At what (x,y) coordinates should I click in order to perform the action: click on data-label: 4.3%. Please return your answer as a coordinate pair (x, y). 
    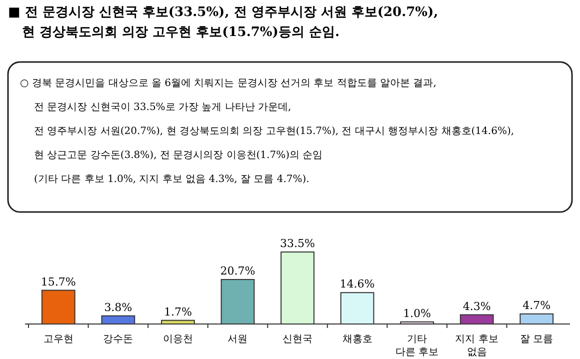
    Looking at the image, I should click on (476, 306).